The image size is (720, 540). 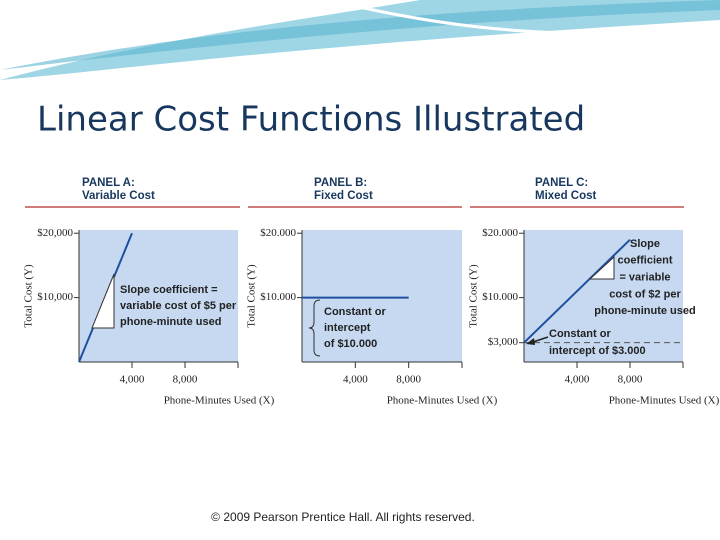 What do you see at coordinates (503, 342) in the screenshot?
I see `y-tick-label: $3,000` at bounding box center [503, 342].